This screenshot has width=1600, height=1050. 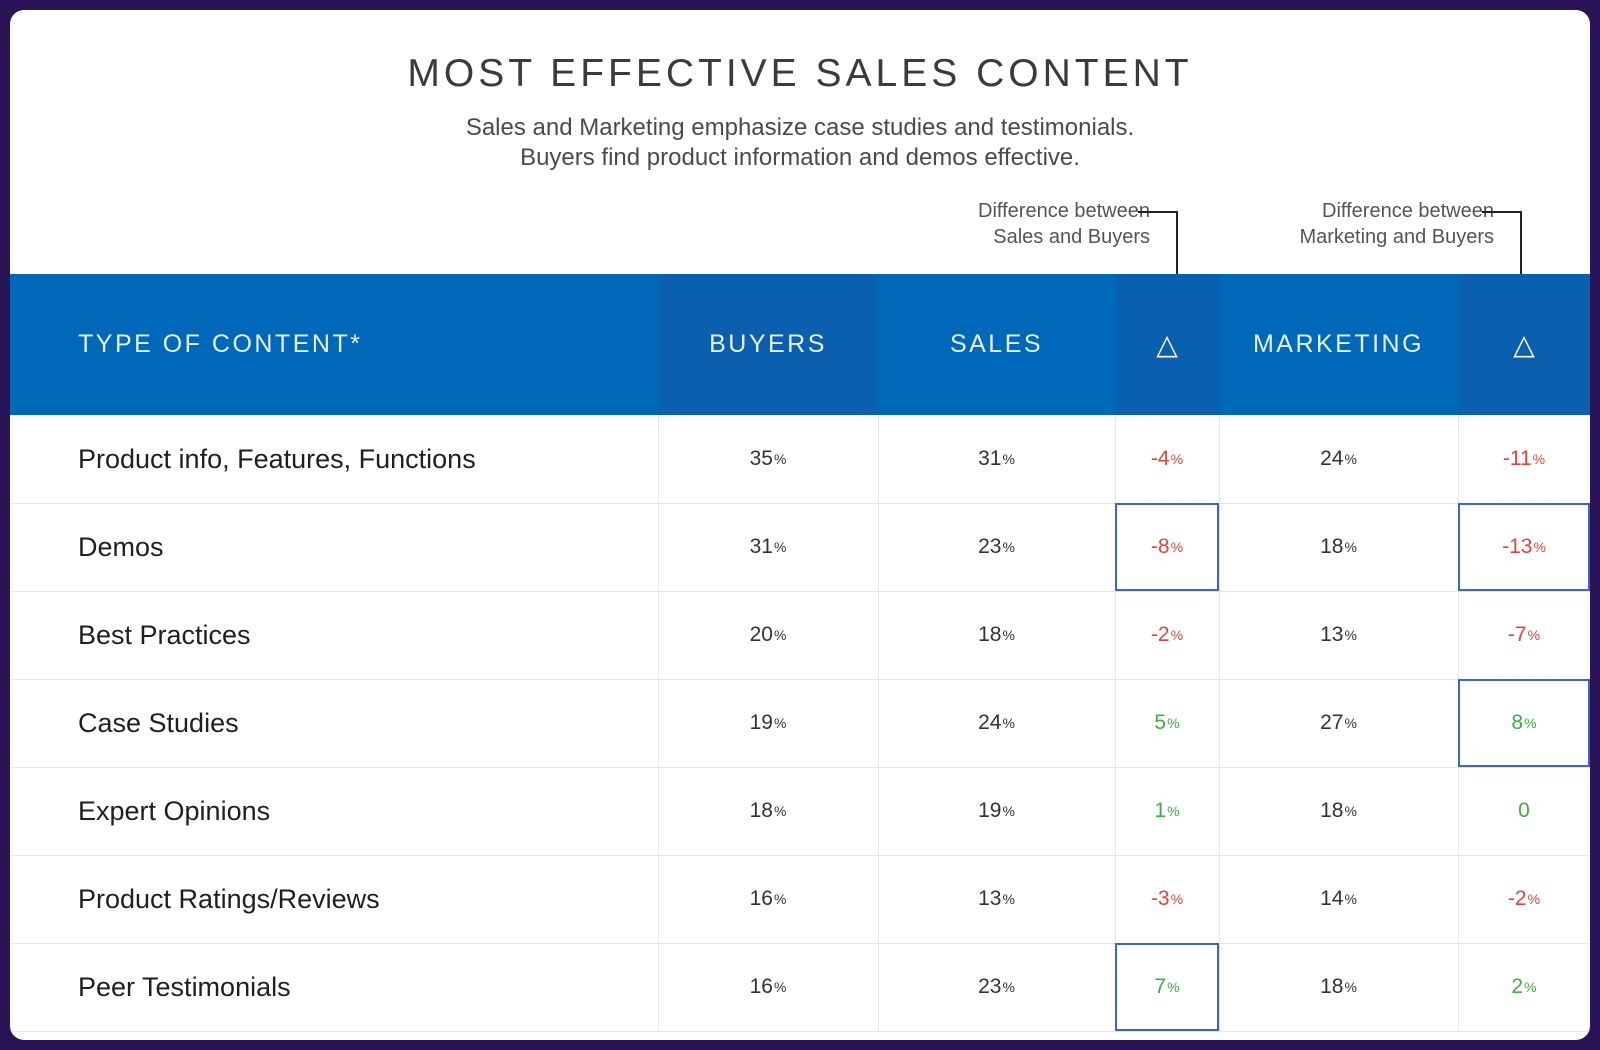 What do you see at coordinates (184, 986) in the screenshot?
I see `row-label: Peer Testimonials` at bounding box center [184, 986].